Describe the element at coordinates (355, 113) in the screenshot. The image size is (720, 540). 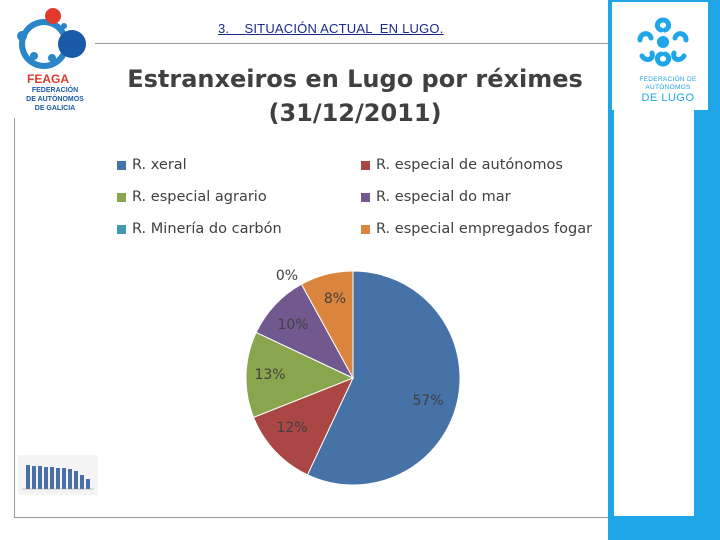
I see `chart-subtitle: (31/12/2011)` at that location.